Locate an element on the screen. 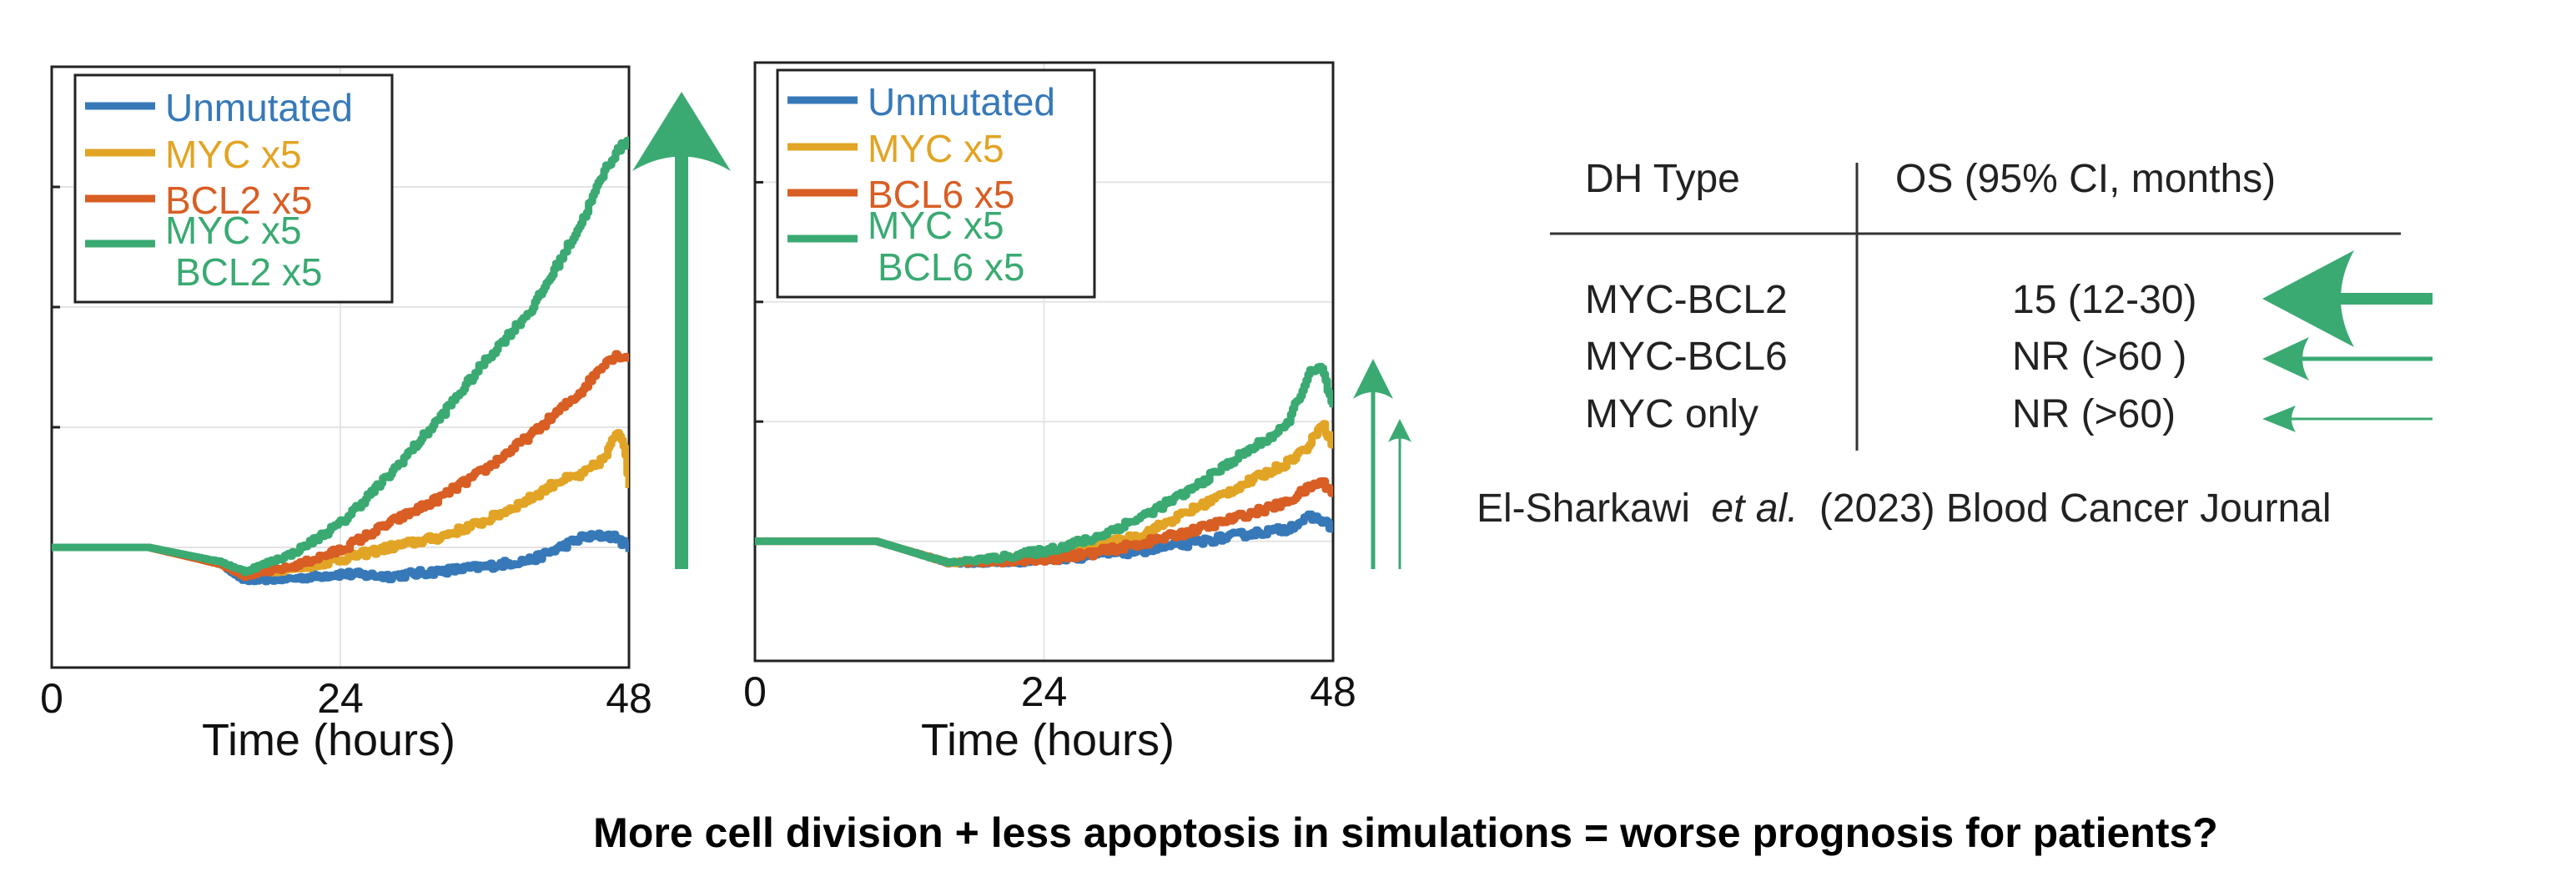 The image size is (2576, 877). chart-right-x-axis-label: Time (hours) is located at coordinates (1048, 740).